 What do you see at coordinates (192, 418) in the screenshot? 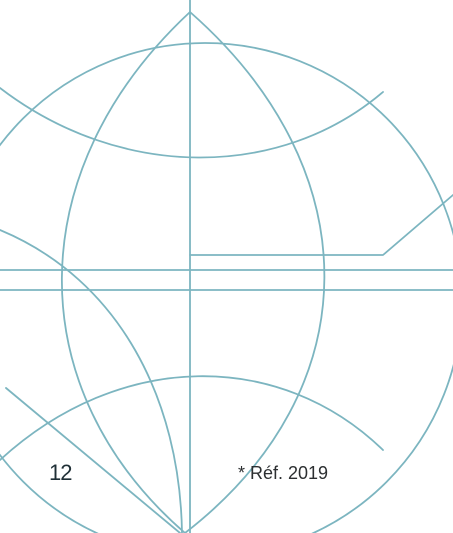
I see `bottom-parallel-arc` at bounding box center [192, 418].